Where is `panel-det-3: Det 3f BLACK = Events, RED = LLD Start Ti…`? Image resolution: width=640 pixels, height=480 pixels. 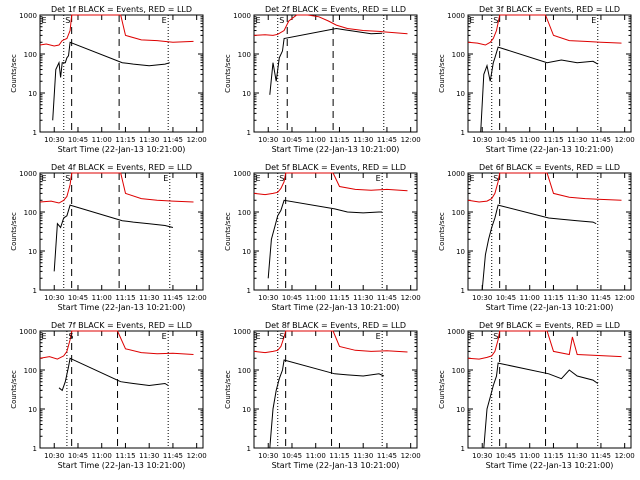
panel-det-3: Det 3f BLACK = Events, RED = LLD Start Ti… is located at coordinates (536, 79).